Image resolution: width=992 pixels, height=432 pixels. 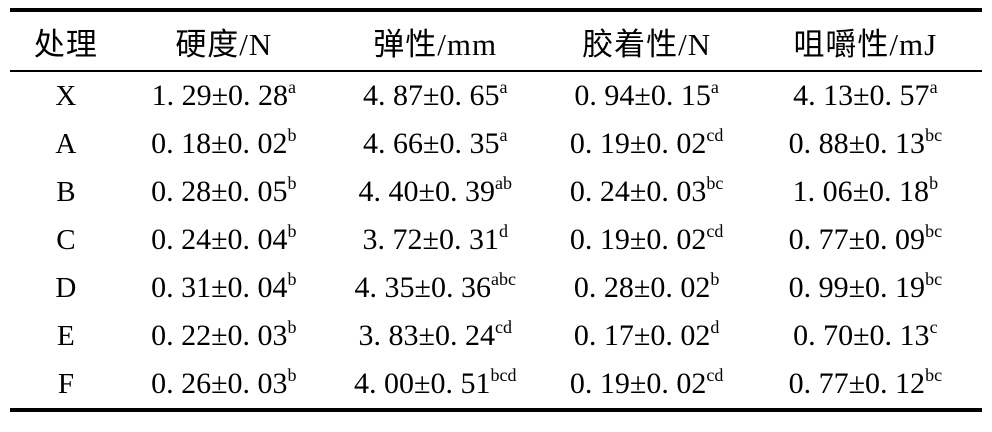 What do you see at coordinates (861, 191) in the screenshot?
I see `measurement-value: 1. 06±0. 18` at bounding box center [861, 191].